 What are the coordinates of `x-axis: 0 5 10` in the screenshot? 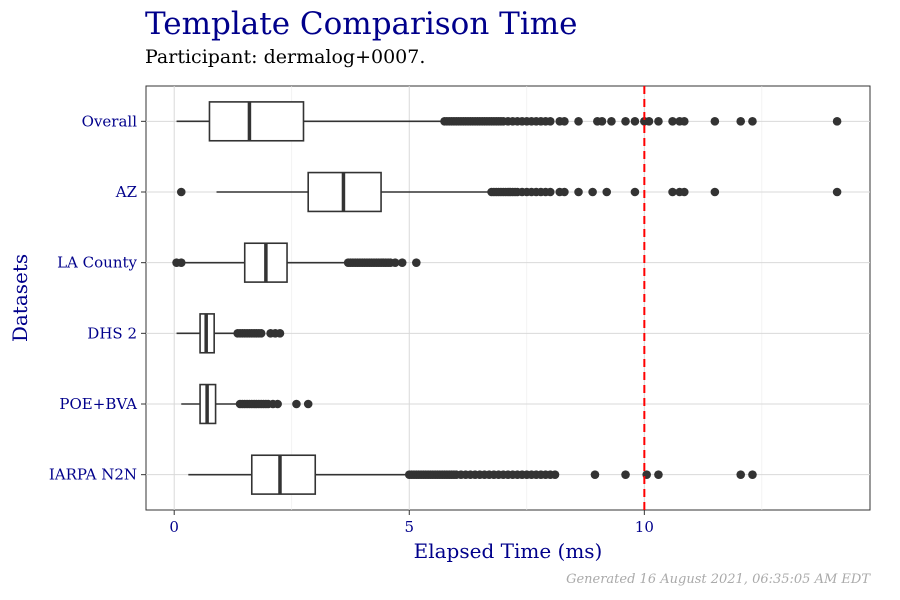 It's located at (411, 523).